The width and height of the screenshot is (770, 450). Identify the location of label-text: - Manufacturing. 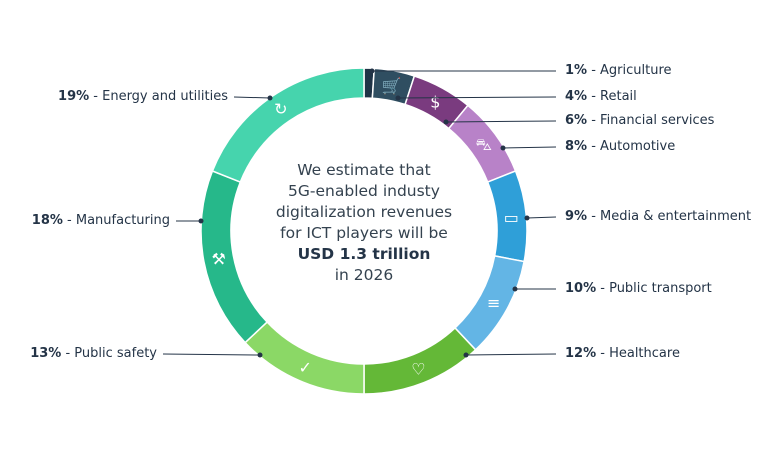
(116, 220).